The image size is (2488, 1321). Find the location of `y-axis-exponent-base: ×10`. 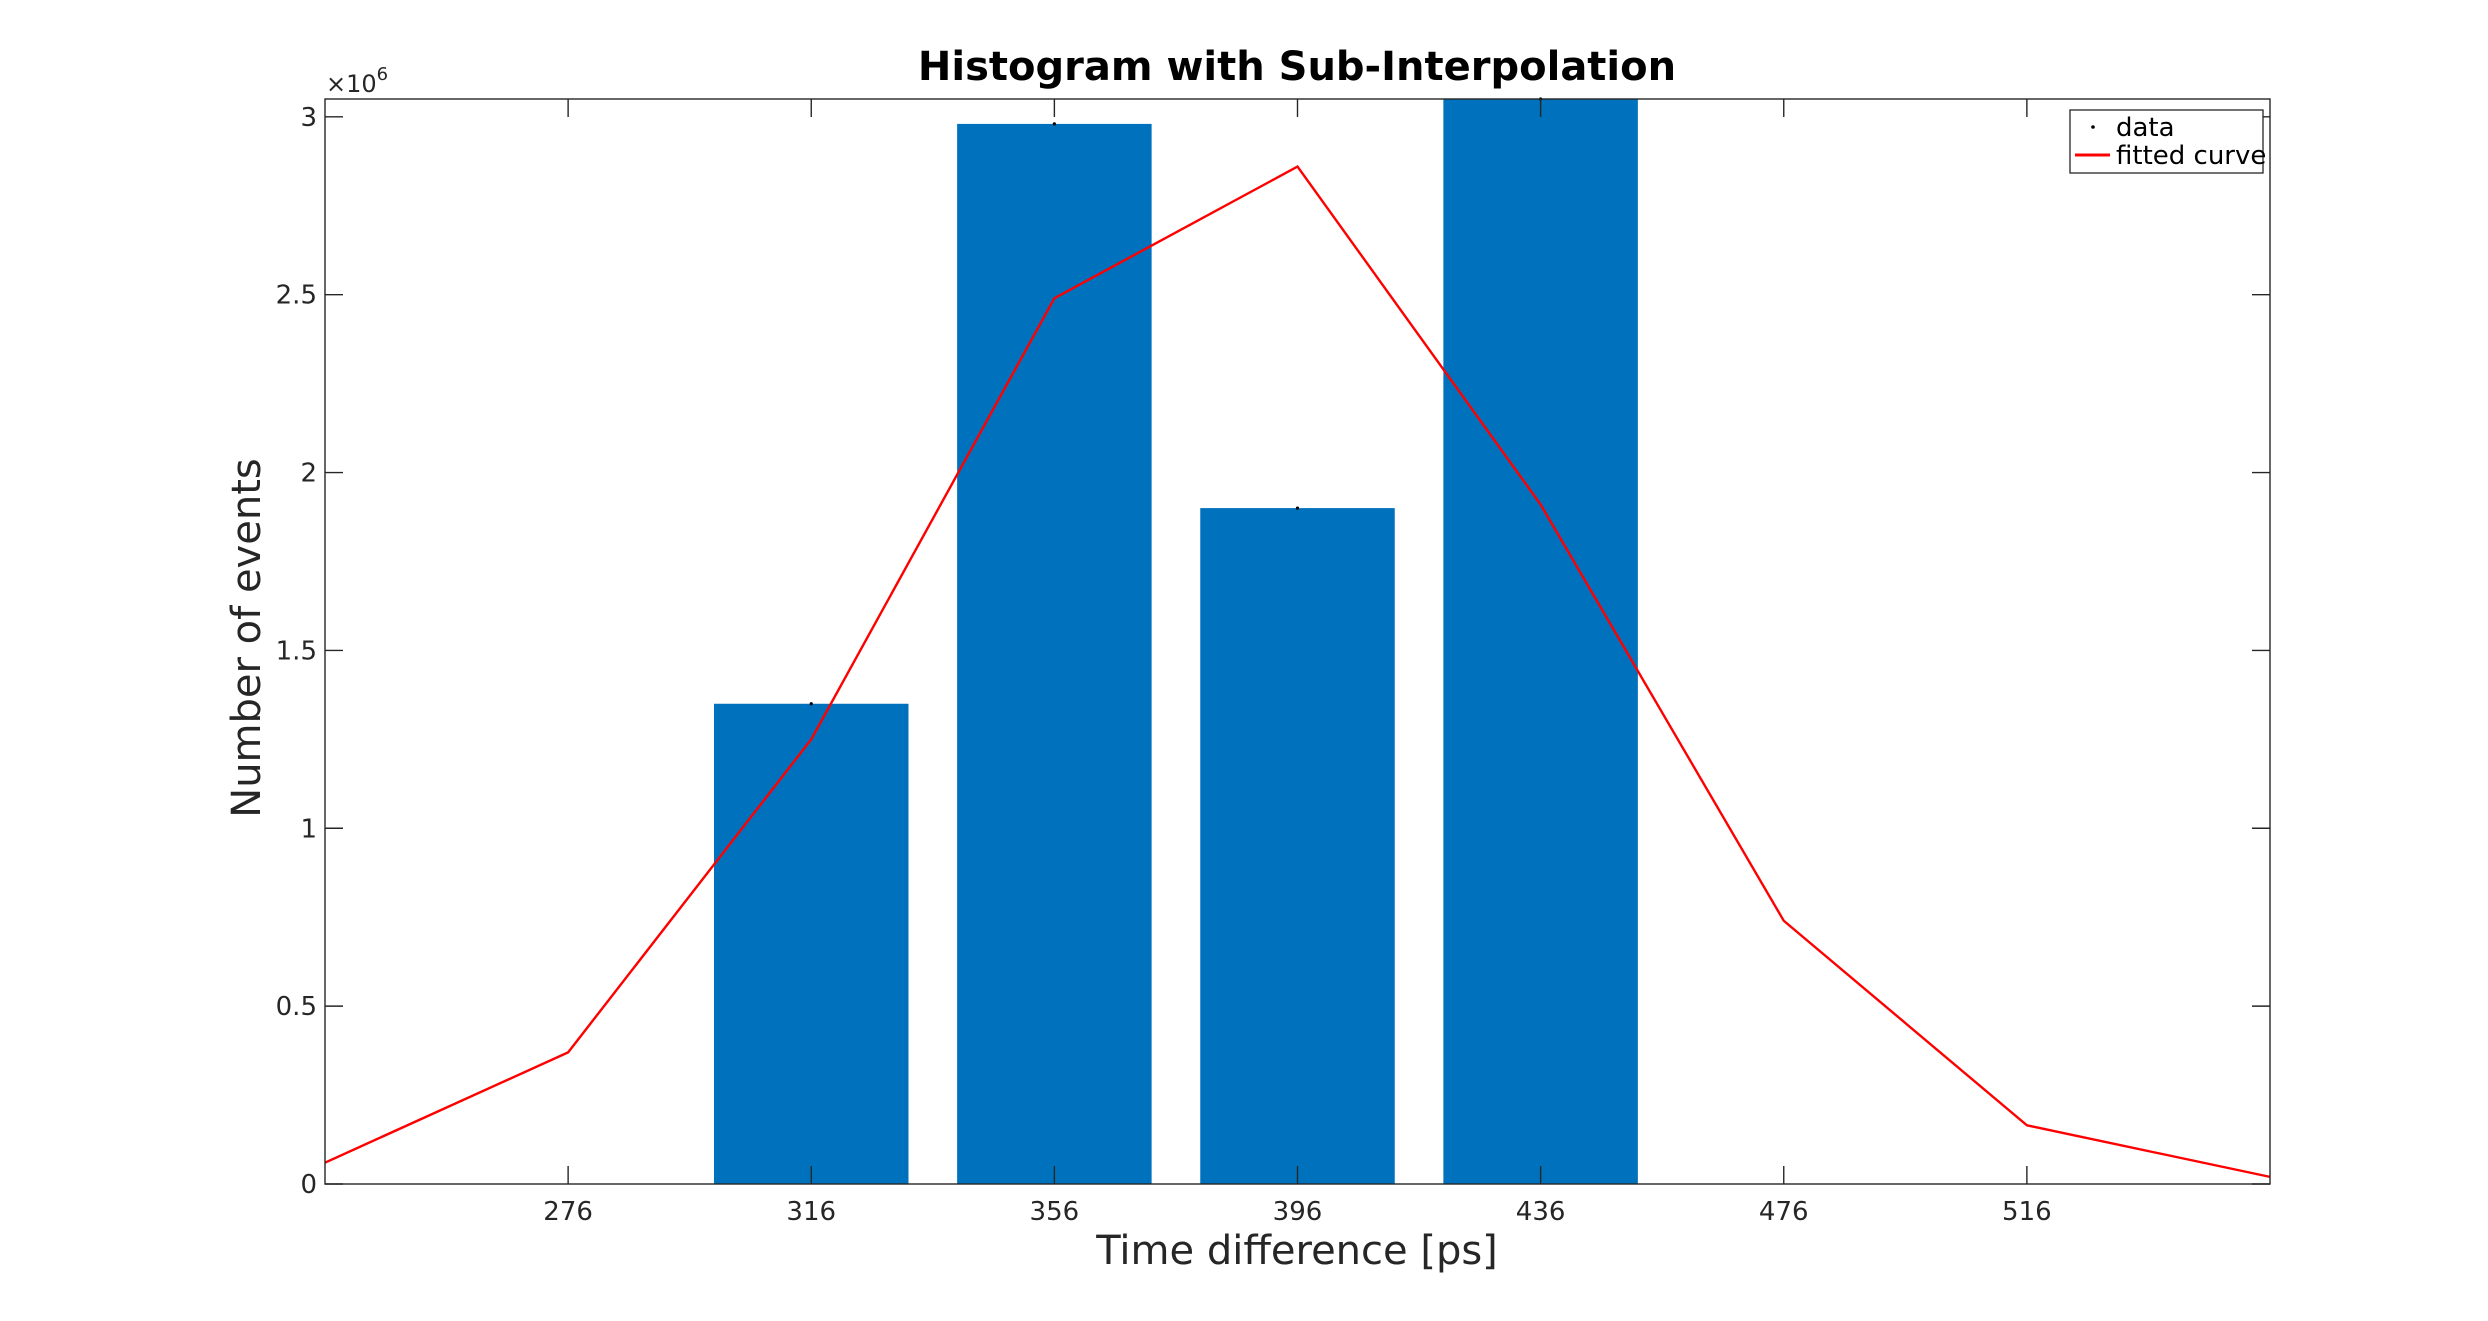

y-axis-exponent-base: ×10 is located at coordinates (351, 84).